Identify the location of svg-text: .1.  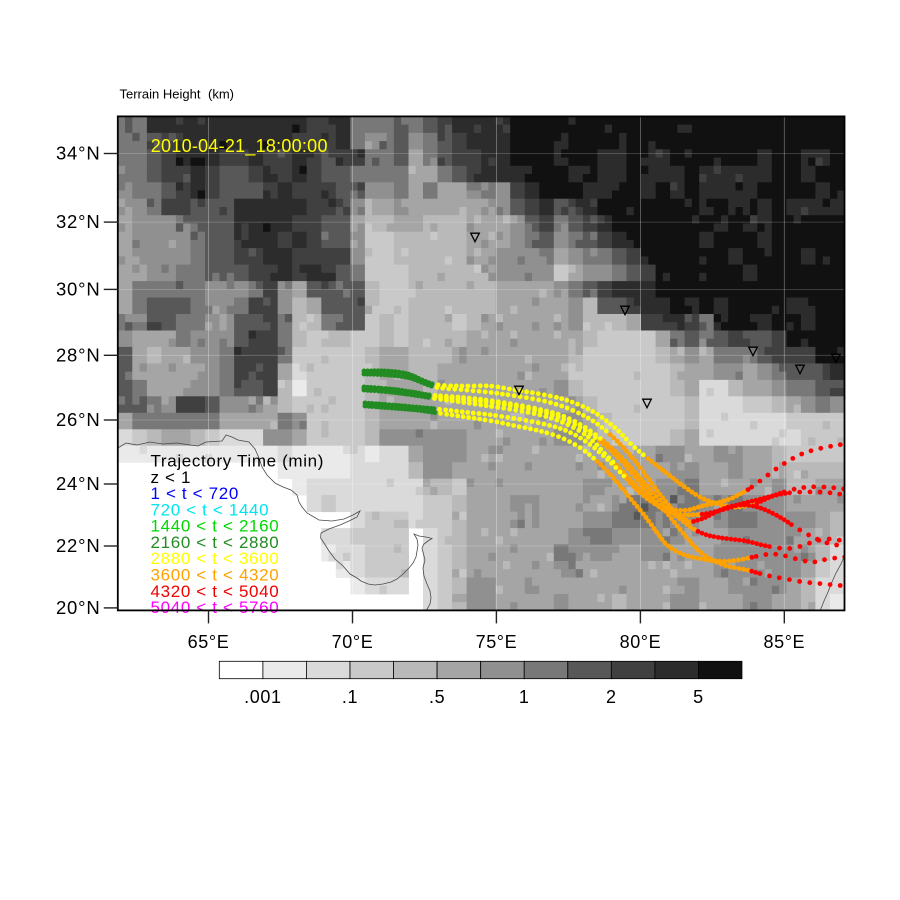
(350, 697).